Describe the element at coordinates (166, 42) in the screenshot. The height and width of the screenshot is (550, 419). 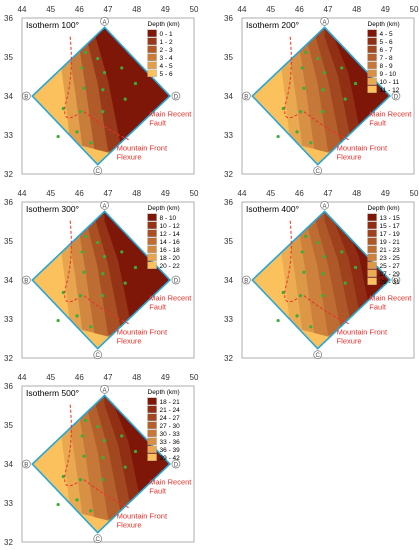
I see `legend-range: 1 - 2` at that location.